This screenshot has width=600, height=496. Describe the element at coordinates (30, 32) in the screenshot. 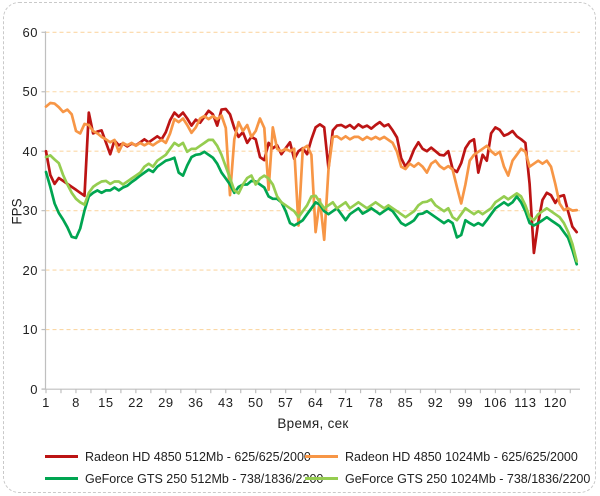

I see `y-tick-label-60: 60` at that location.